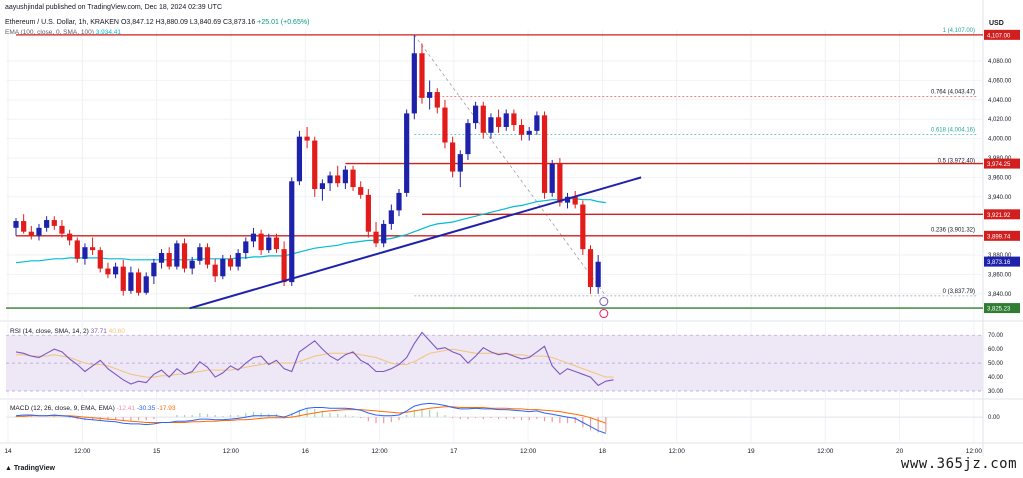  Describe the element at coordinates (454, 451) in the screenshot. I see `x-tick-label: 17` at that location.